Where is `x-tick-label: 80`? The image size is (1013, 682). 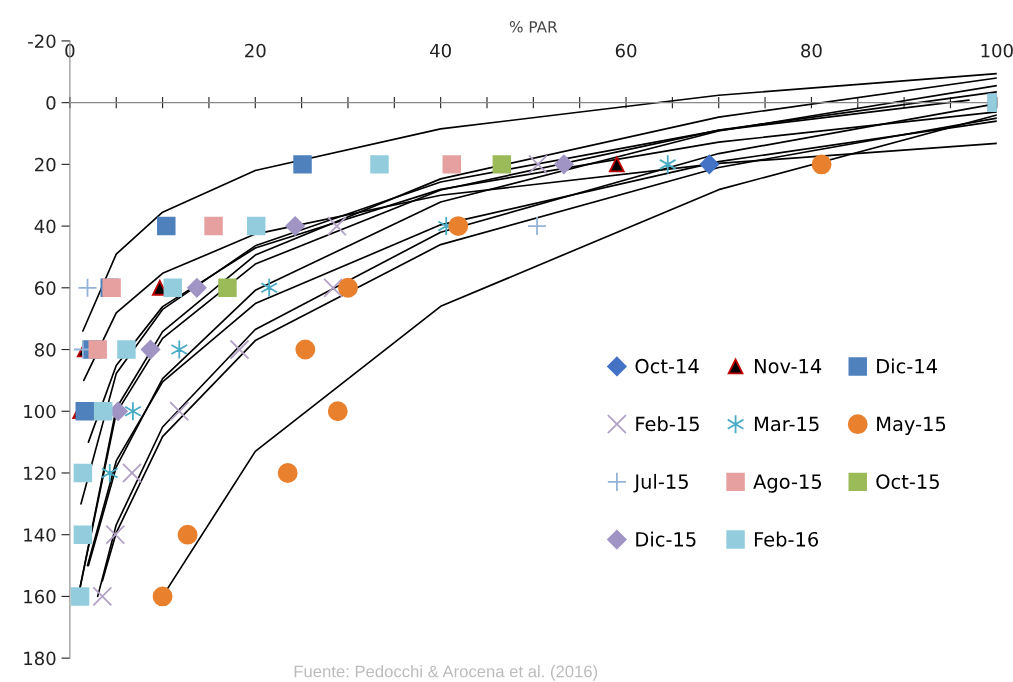
x-tick-label: 80 is located at coordinates (811, 50).